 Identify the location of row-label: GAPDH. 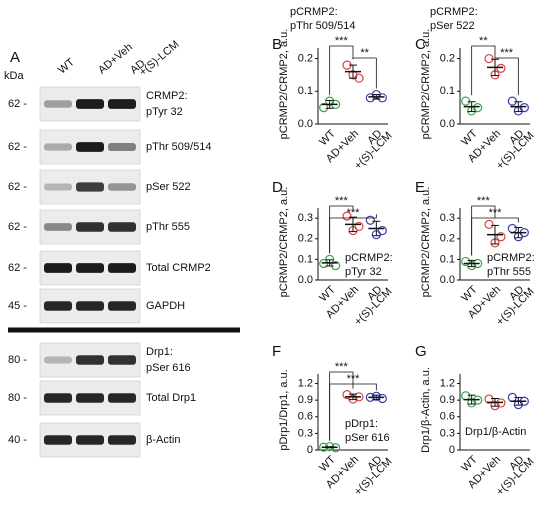
(165, 306).